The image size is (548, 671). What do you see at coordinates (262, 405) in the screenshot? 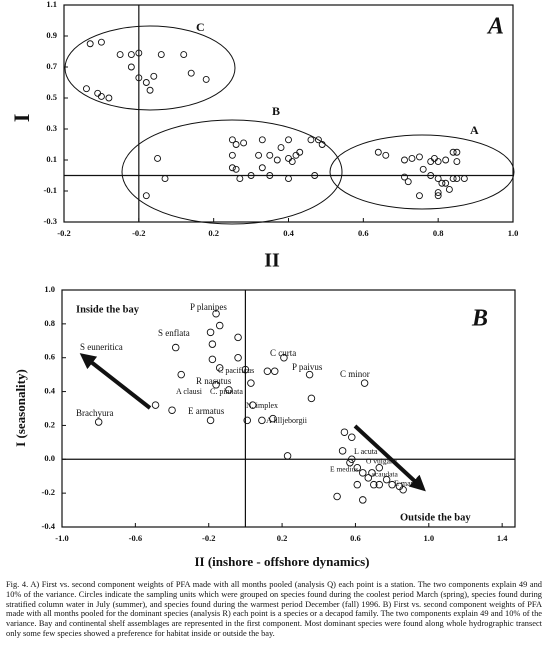
I see `annotation: N. implex` at bounding box center [262, 405].